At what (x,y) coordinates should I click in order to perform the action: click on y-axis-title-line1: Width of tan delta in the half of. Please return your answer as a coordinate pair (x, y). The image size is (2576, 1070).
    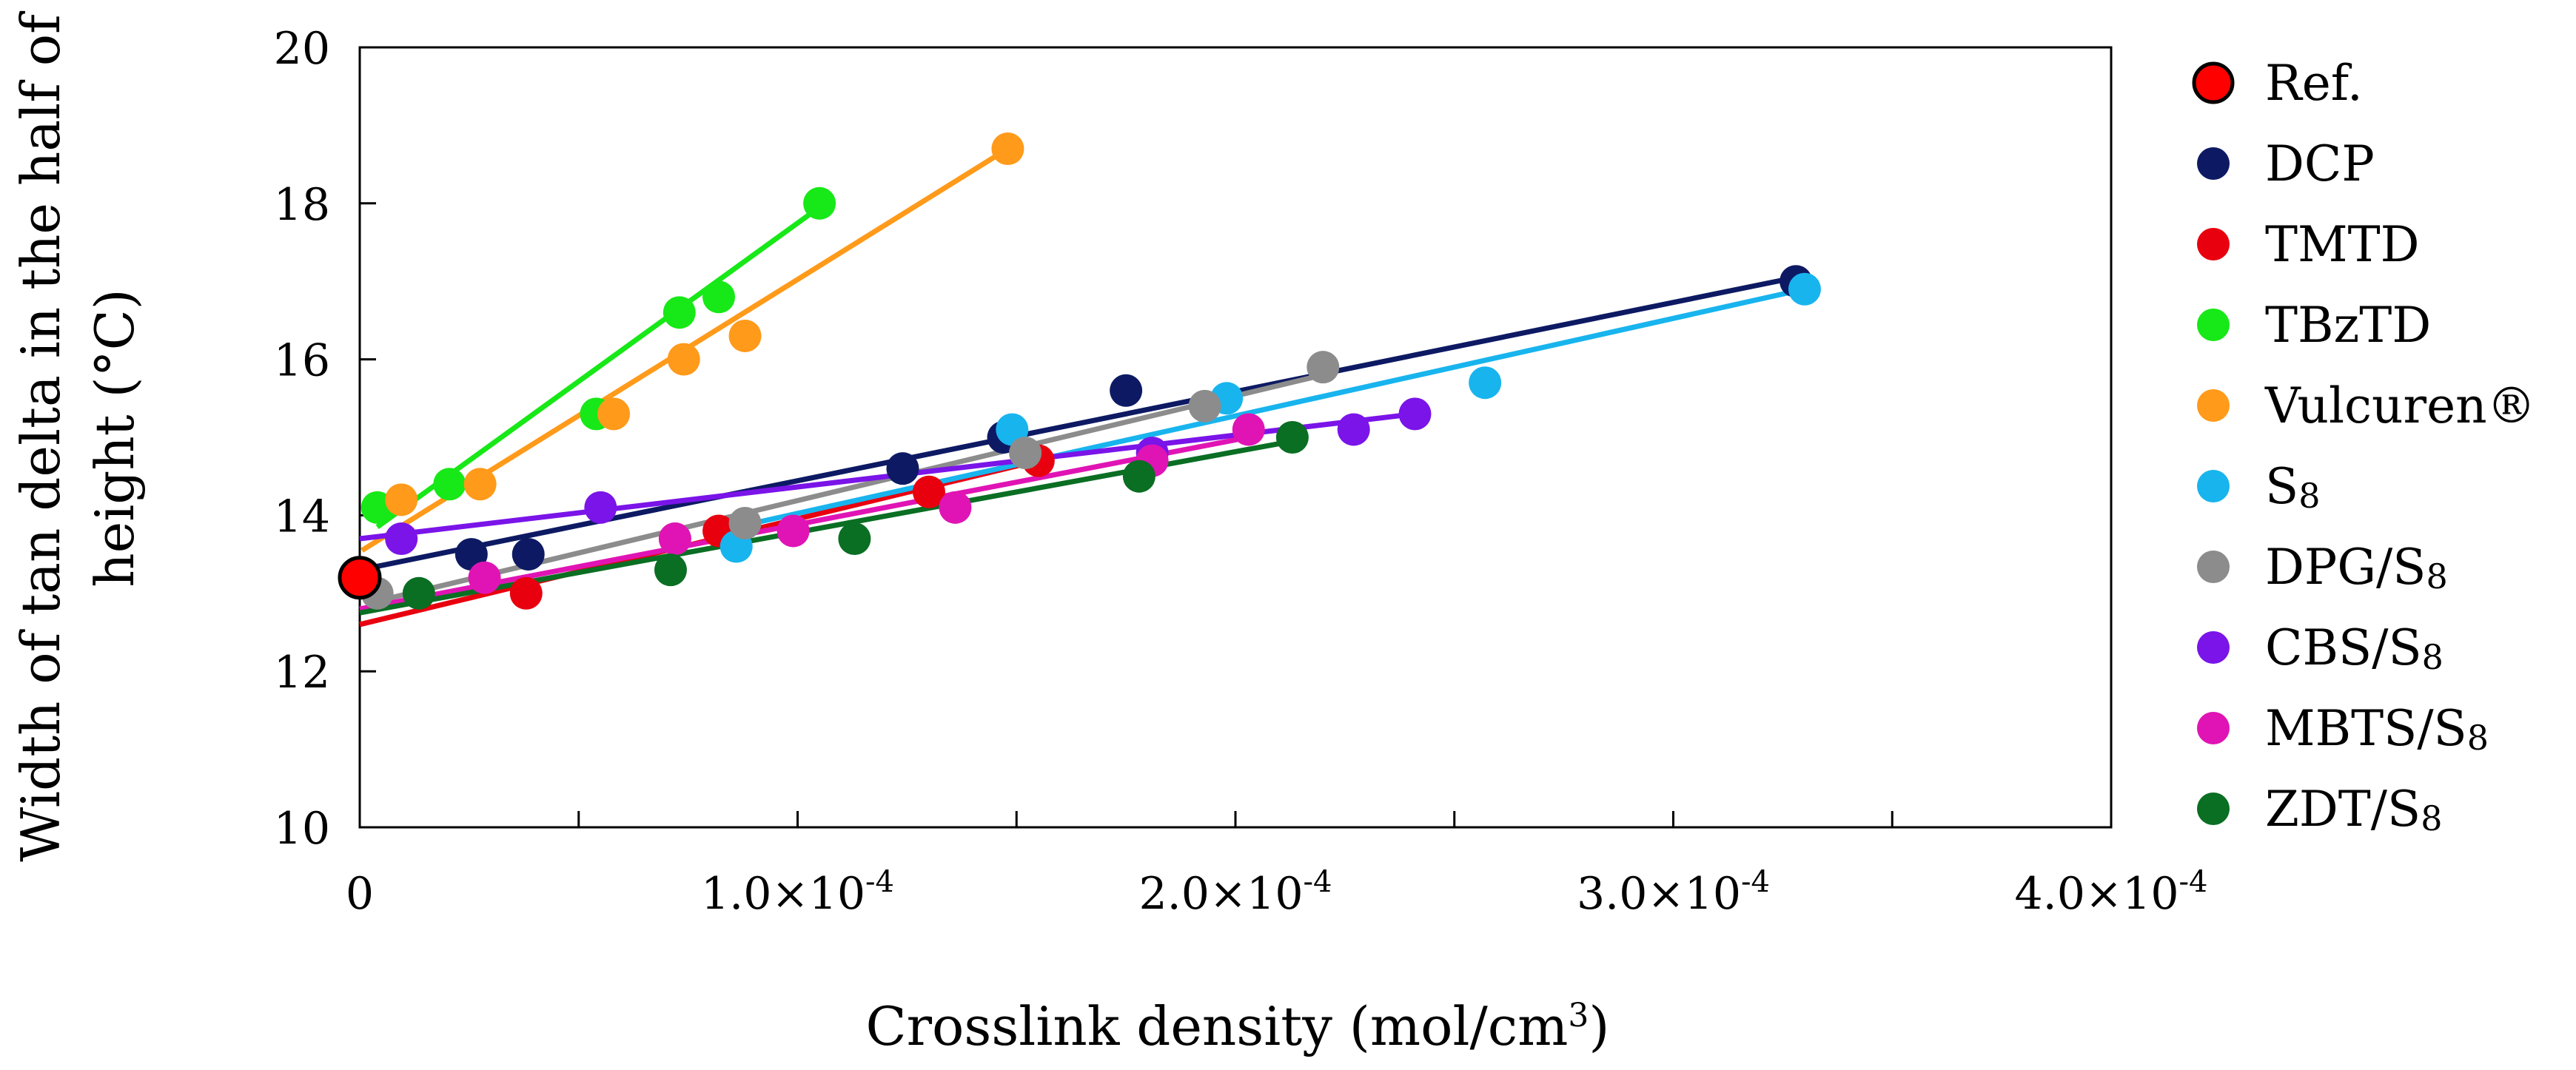
    Looking at the image, I should click on (41, 437).